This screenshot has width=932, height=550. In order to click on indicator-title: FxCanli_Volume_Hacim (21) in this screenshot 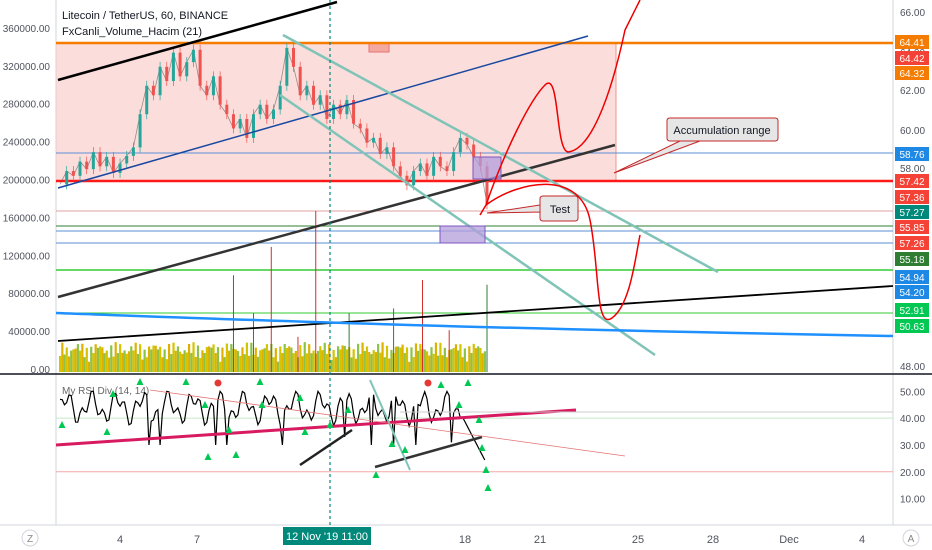, I will do `click(132, 32)`.